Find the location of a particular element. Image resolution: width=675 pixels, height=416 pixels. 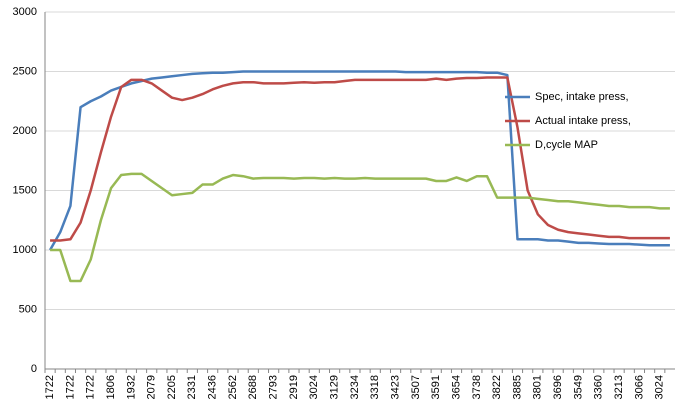

x-tick-label: 3234 is located at coordinates (355, 387).